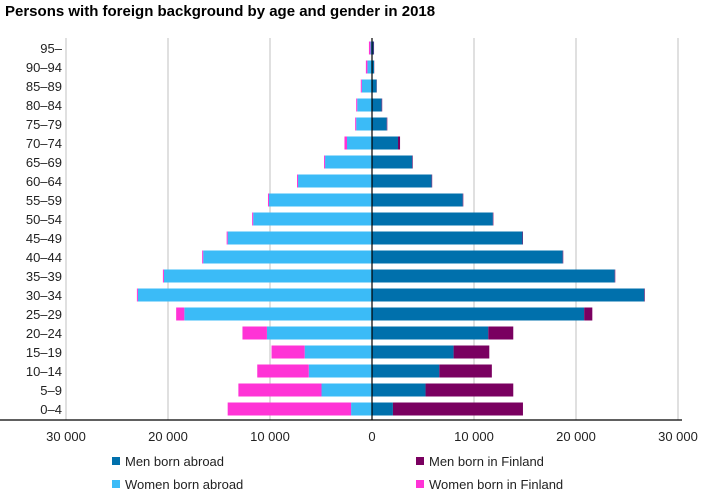 The width and height of the screenshot is (708, 492). Describe the element at coordinates (44, 276) in the screenshot. I see `y-tick-label: 35–39` at that location.